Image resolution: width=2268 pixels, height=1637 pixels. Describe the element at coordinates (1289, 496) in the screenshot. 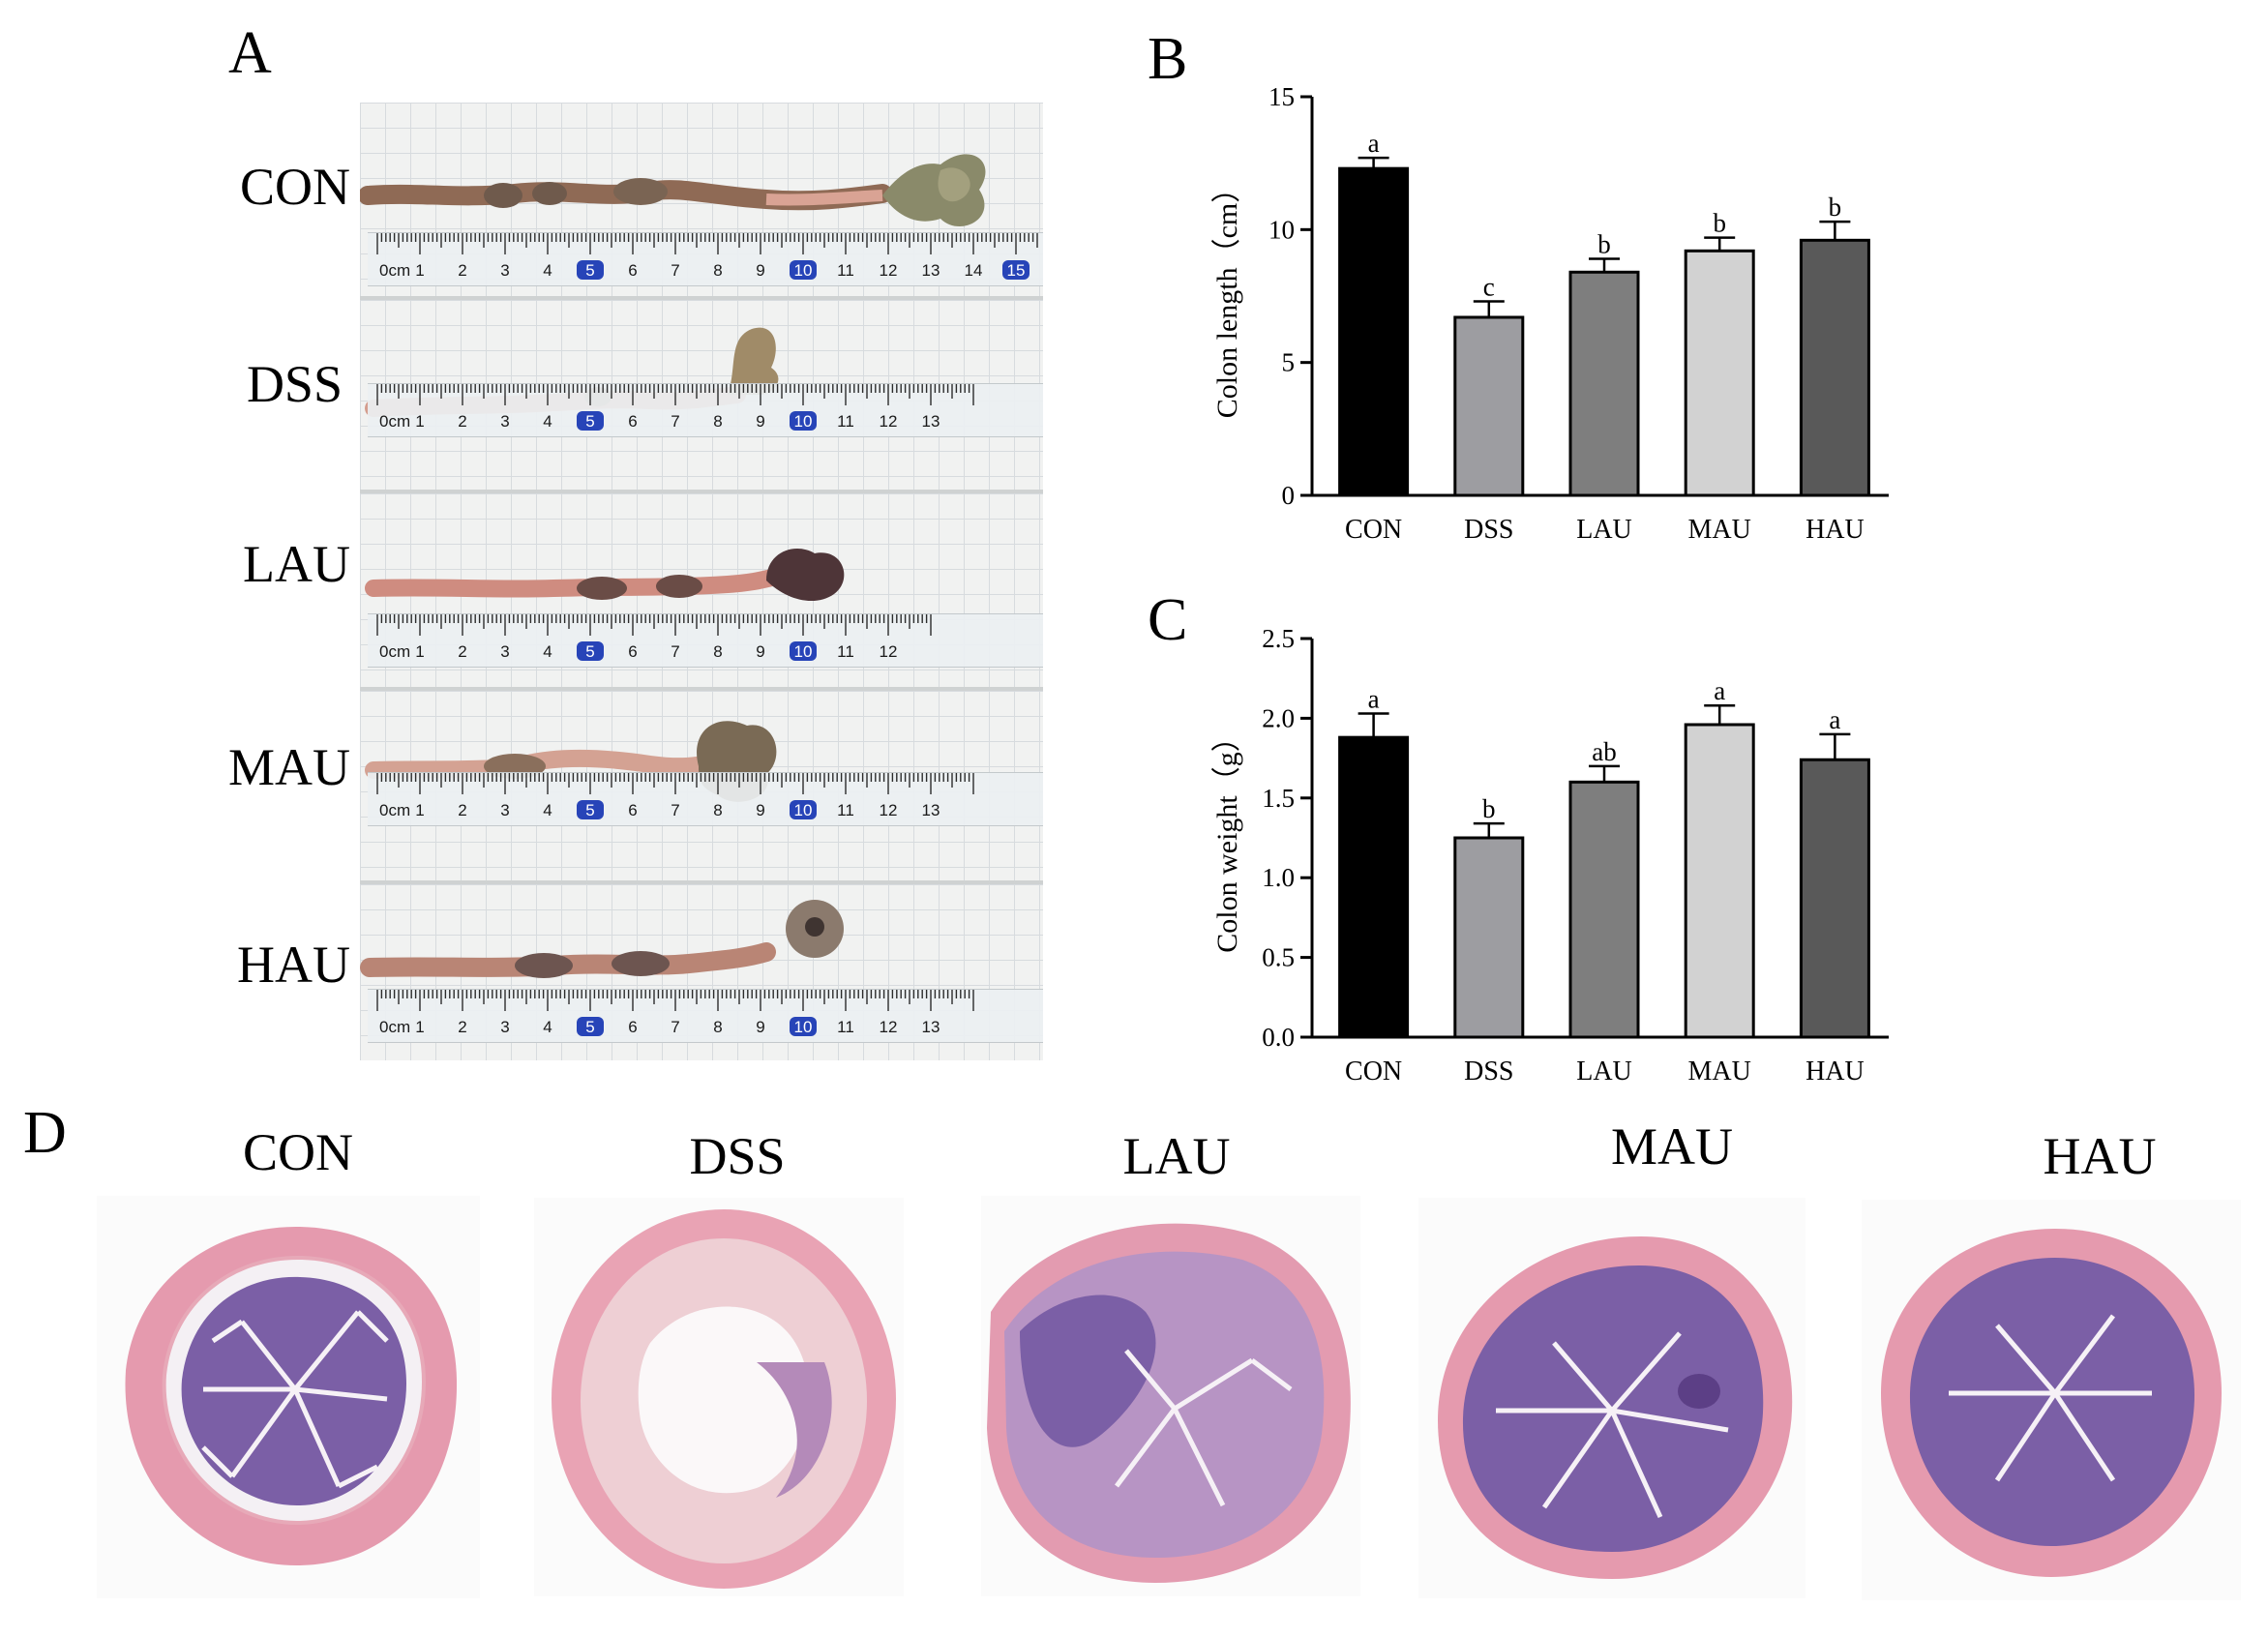

I see `y-tick-label: 0` at that location.